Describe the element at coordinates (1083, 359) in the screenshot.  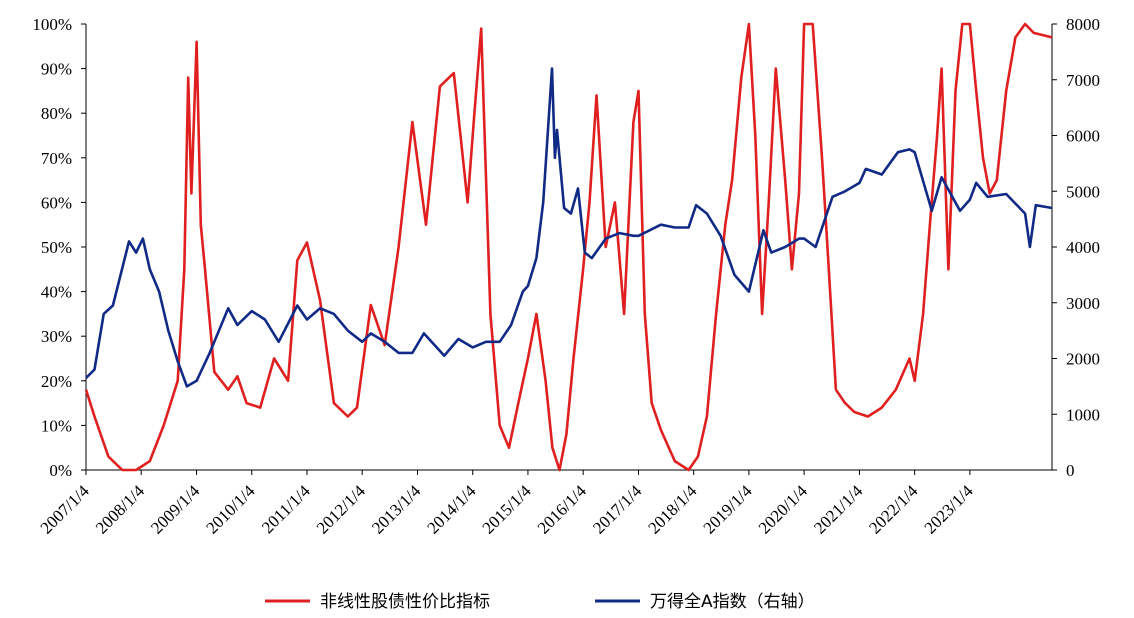
I see `y-right-tick-label: 2000` at that location.